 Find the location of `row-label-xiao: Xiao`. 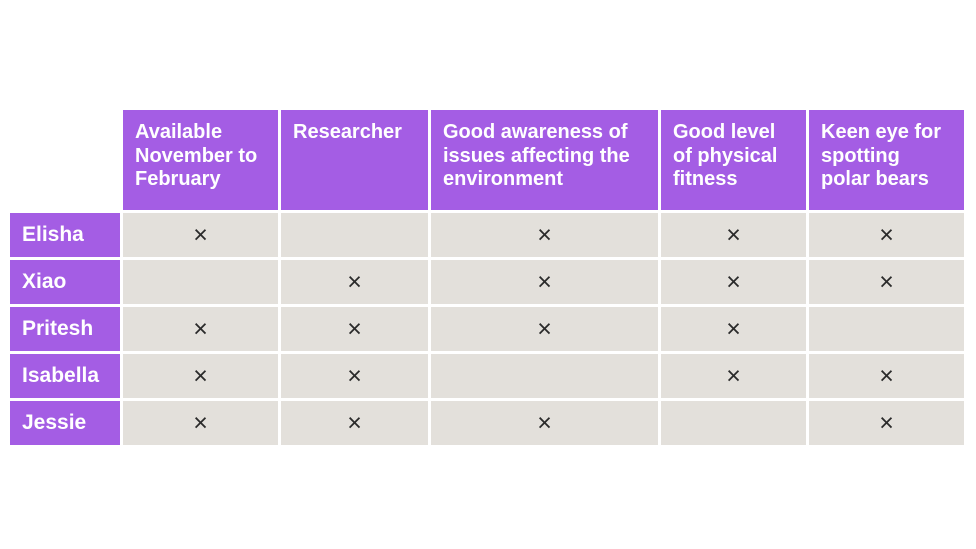

row-label-xiao: Xiao is located at coordinates (65, 282).